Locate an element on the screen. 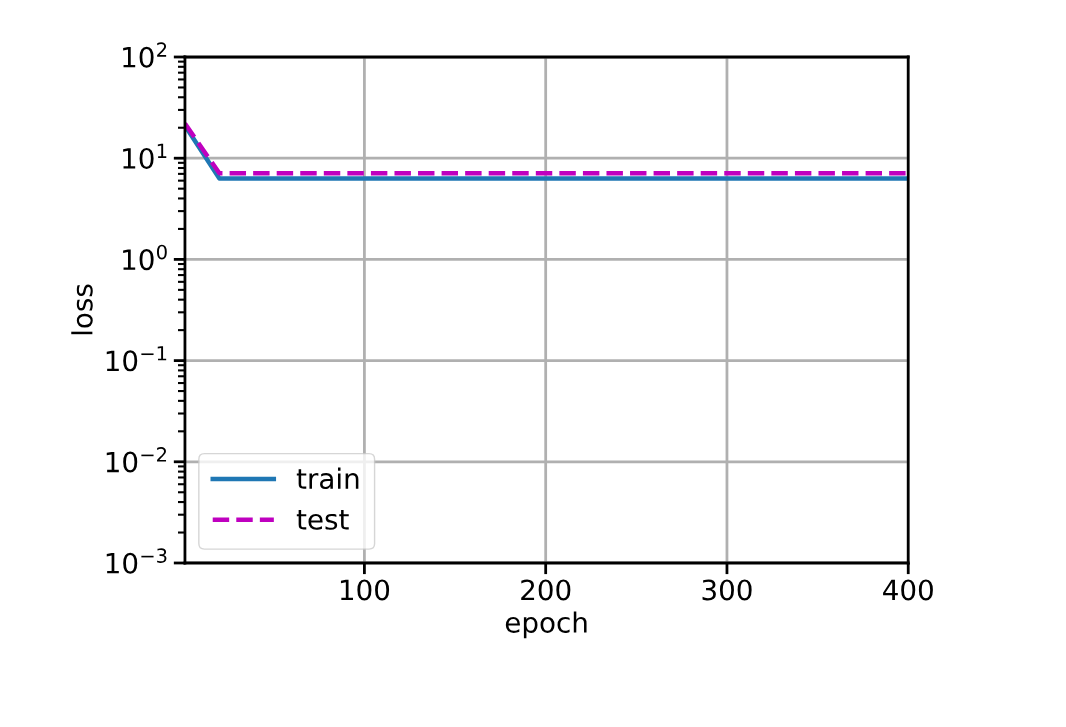 This screenshot has height=727, width=1066. y-tick-label: 10$^{−1}$ is located at coordinates (136, 359).